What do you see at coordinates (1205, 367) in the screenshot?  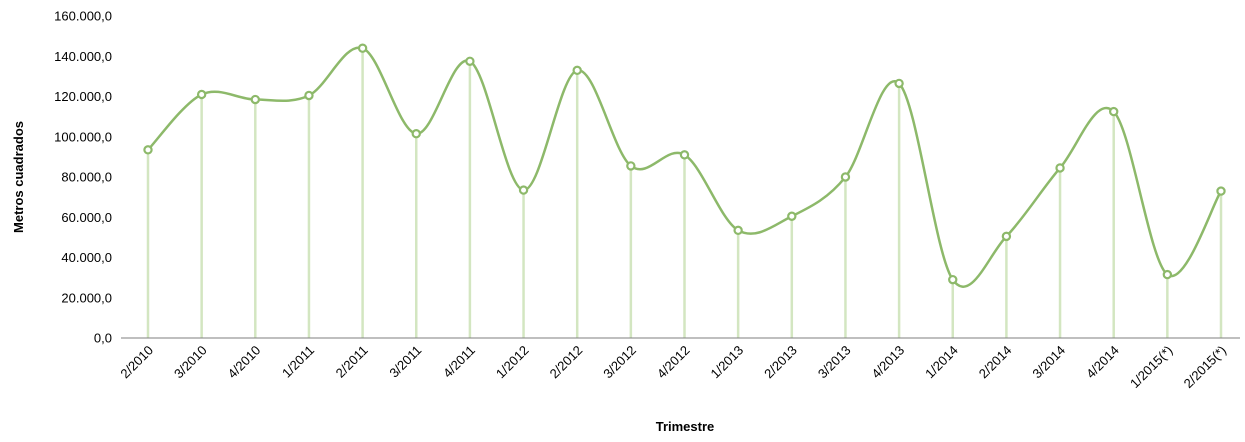 I see `x-tick-label: 2/2015(*)` at bounding box center [1205, 367].